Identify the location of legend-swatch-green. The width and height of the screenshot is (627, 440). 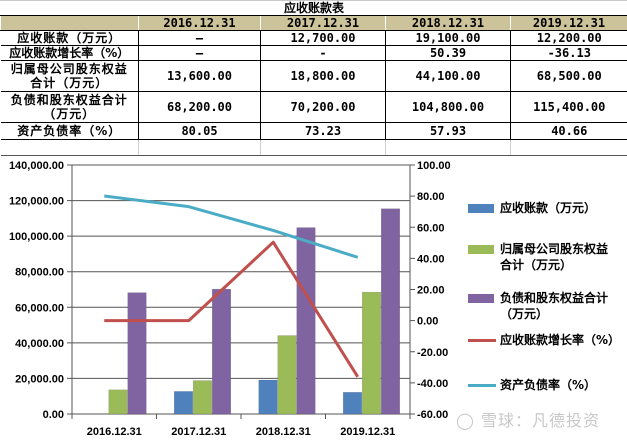
(481, 249).